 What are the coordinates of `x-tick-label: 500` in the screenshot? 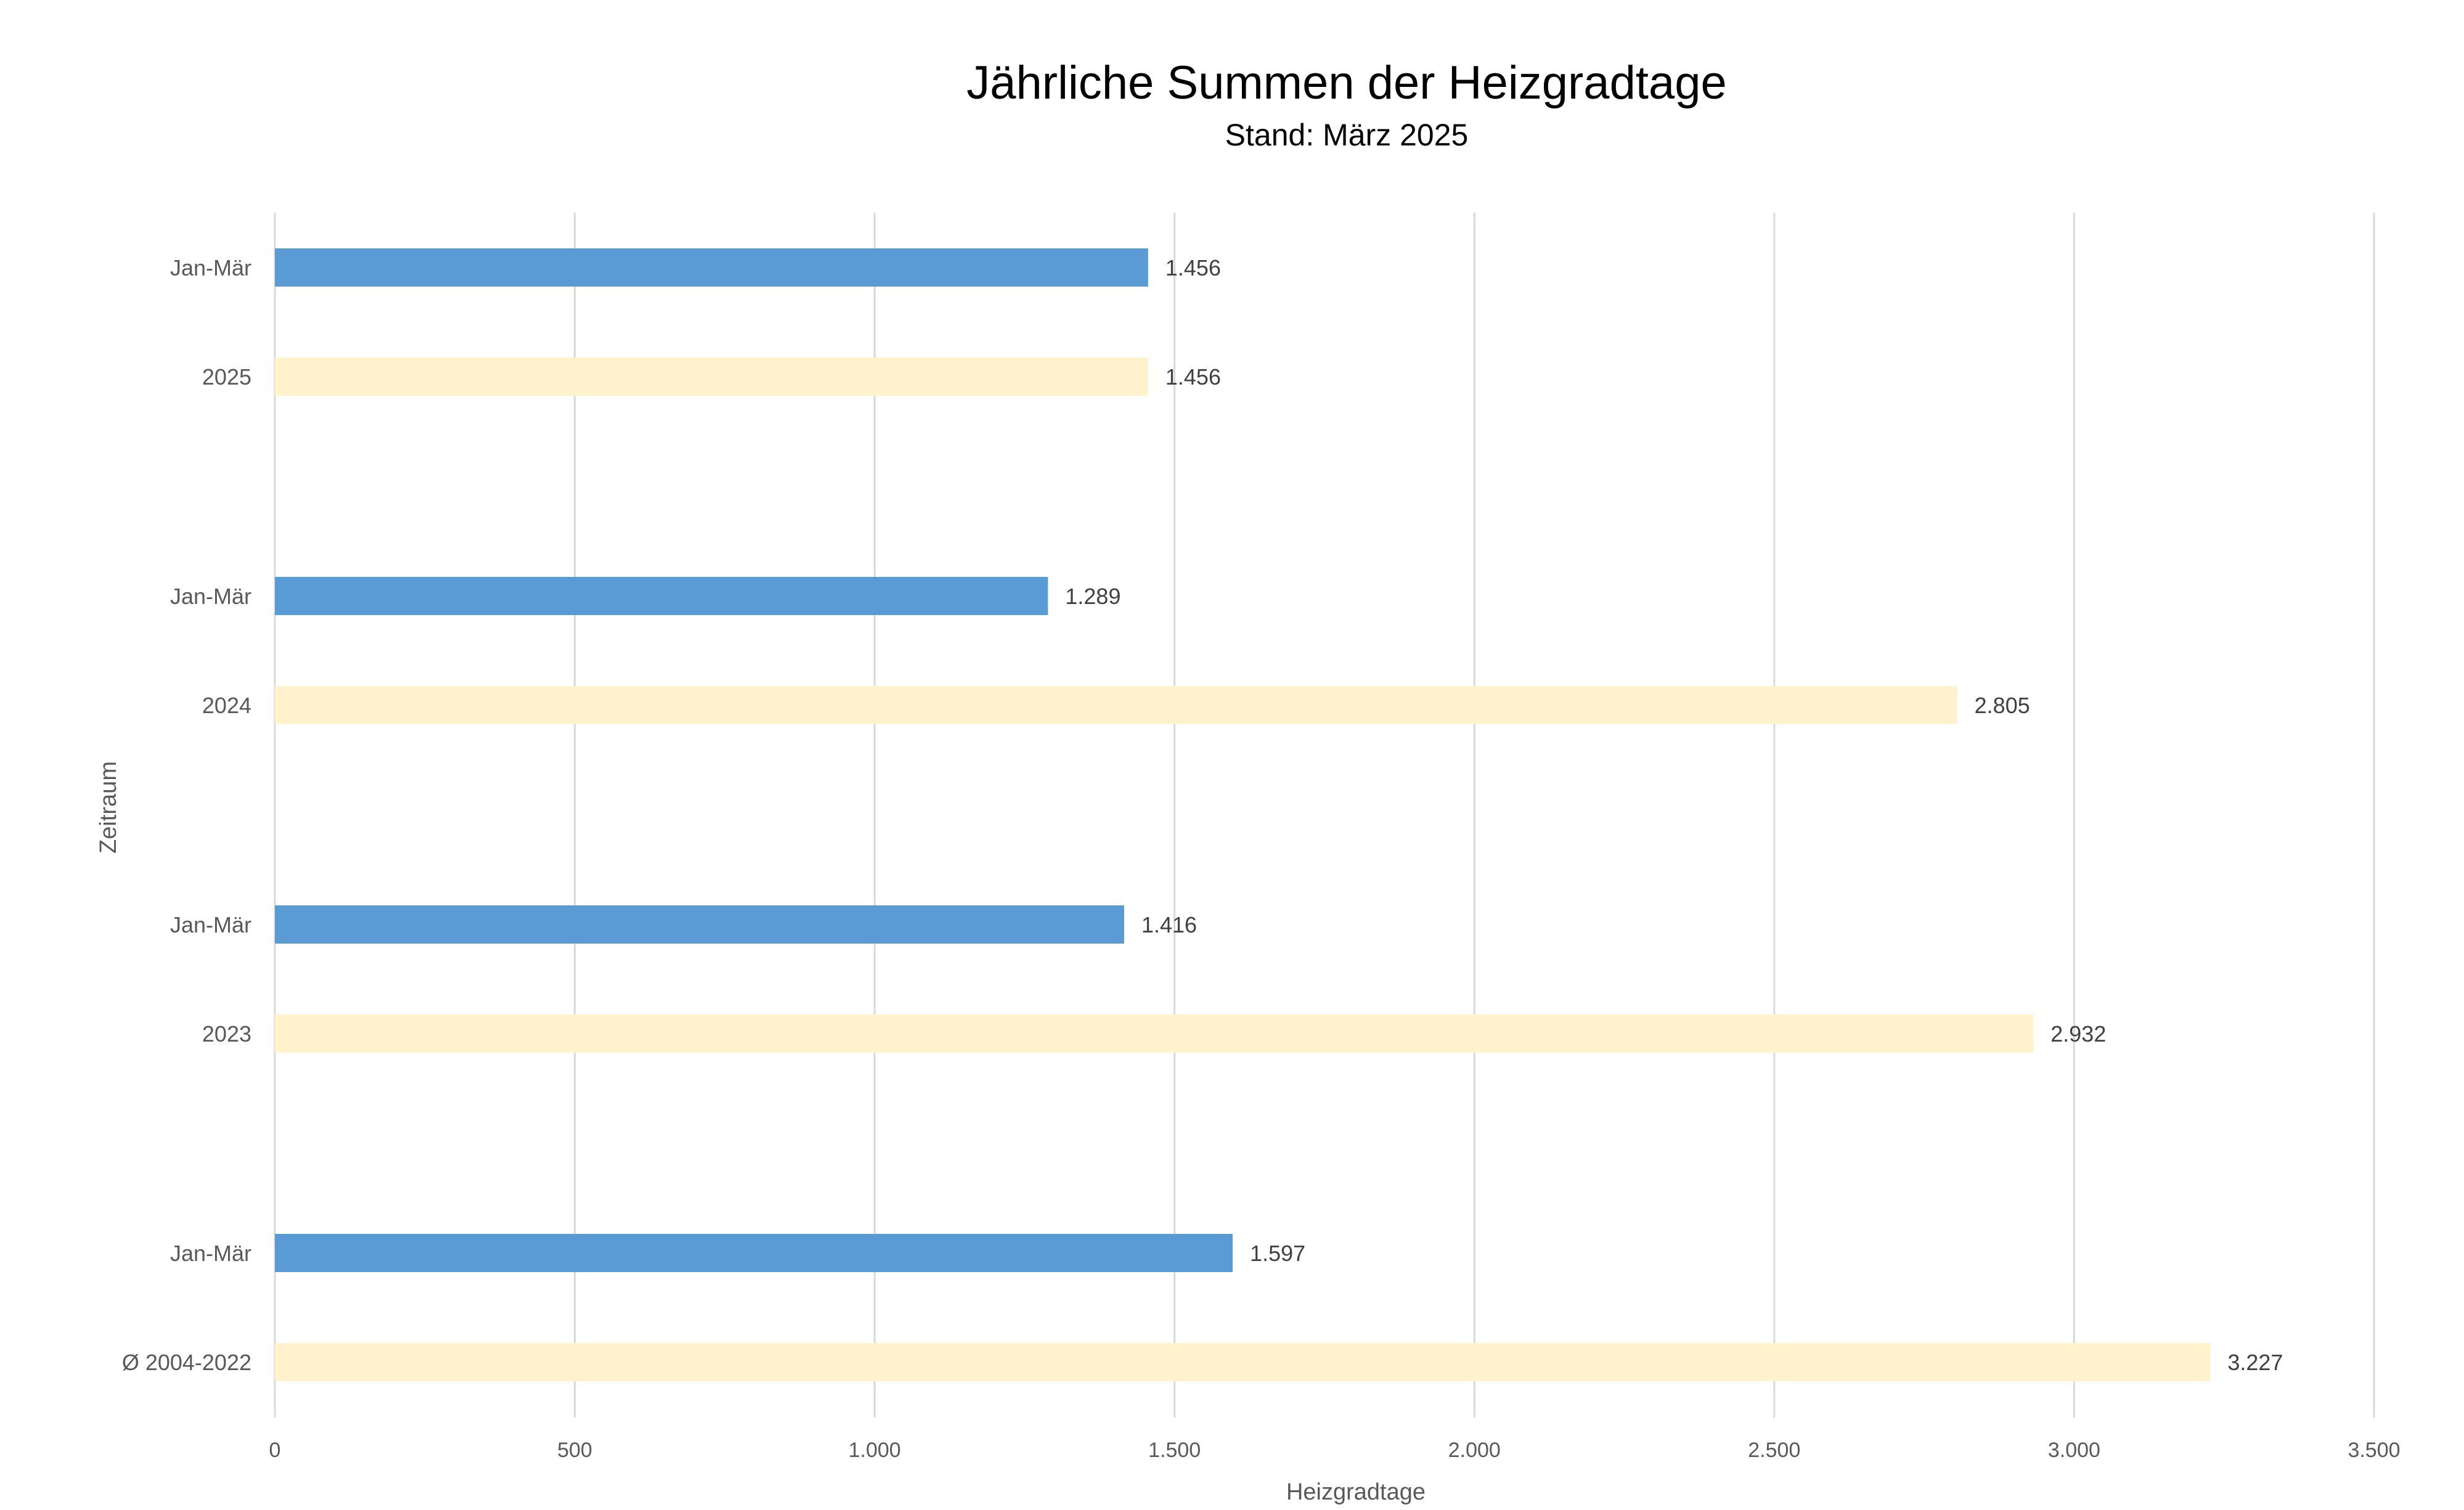 It's located at (574, 1450).